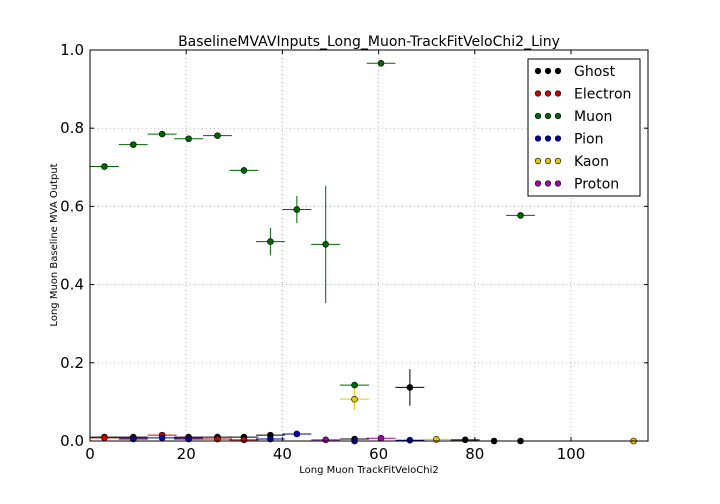  I want to click on y-tick-label-3: 0.6, so click(72, 206).